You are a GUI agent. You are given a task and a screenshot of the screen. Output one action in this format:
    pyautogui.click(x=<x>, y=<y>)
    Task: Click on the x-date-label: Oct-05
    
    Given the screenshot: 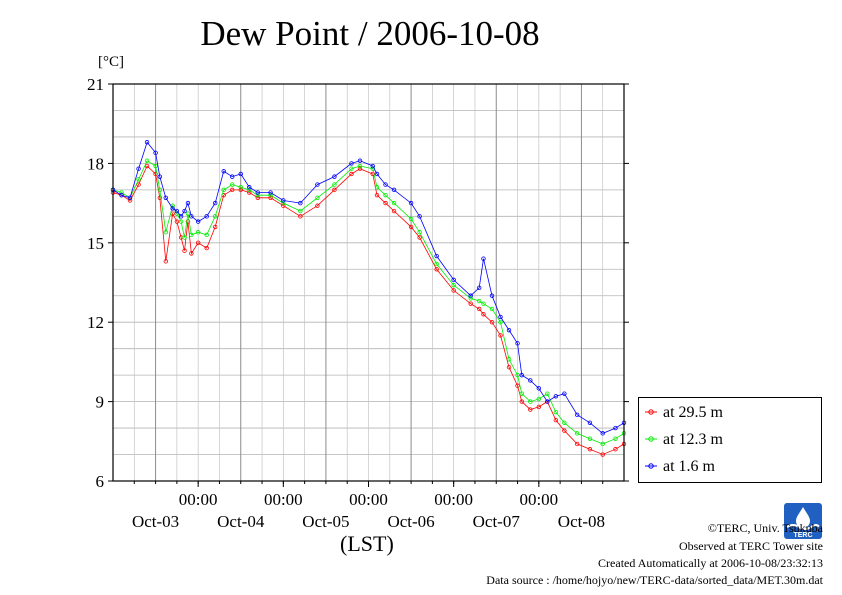 What is the action you would take?
    pyautogui.click(x=325, y=521)
    